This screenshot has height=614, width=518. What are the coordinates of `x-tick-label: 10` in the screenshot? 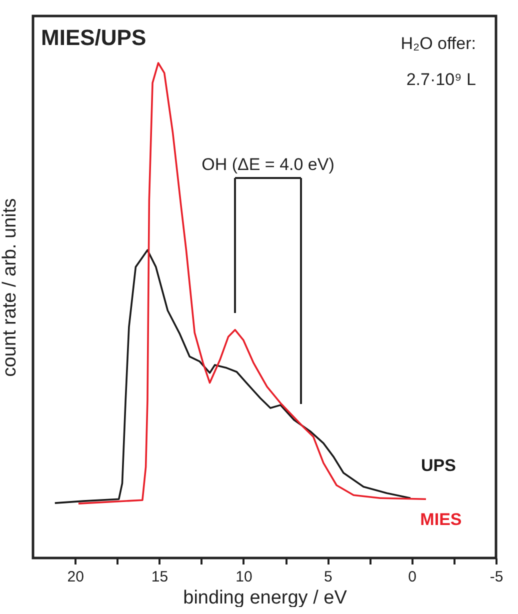 It's located at (244, 577).